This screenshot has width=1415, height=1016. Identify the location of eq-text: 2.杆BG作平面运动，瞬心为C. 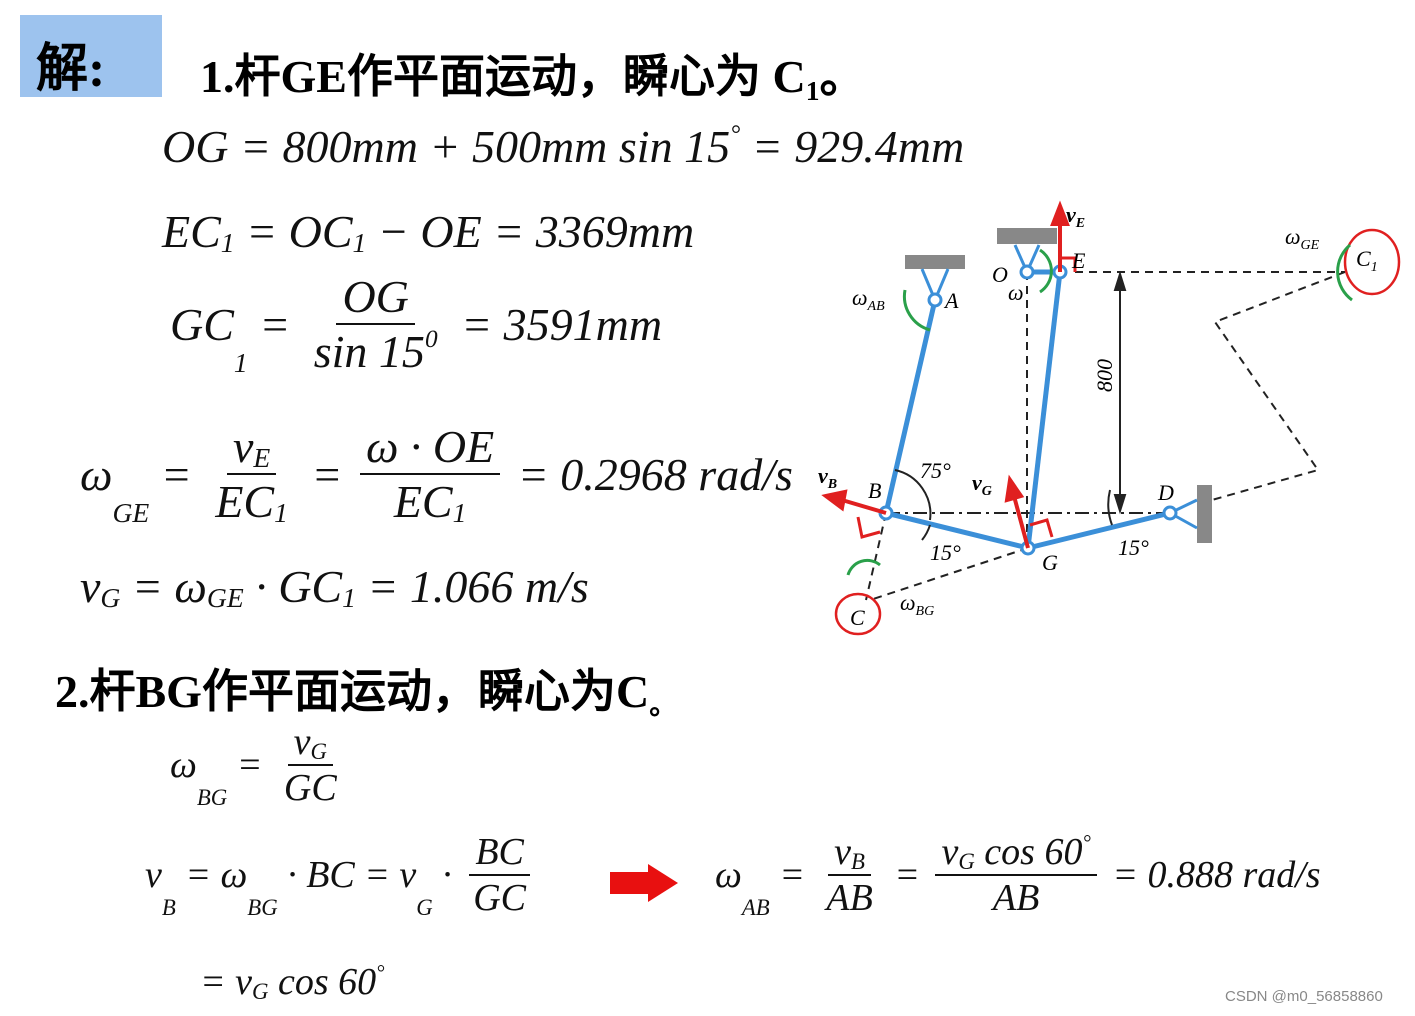
(352, 691).